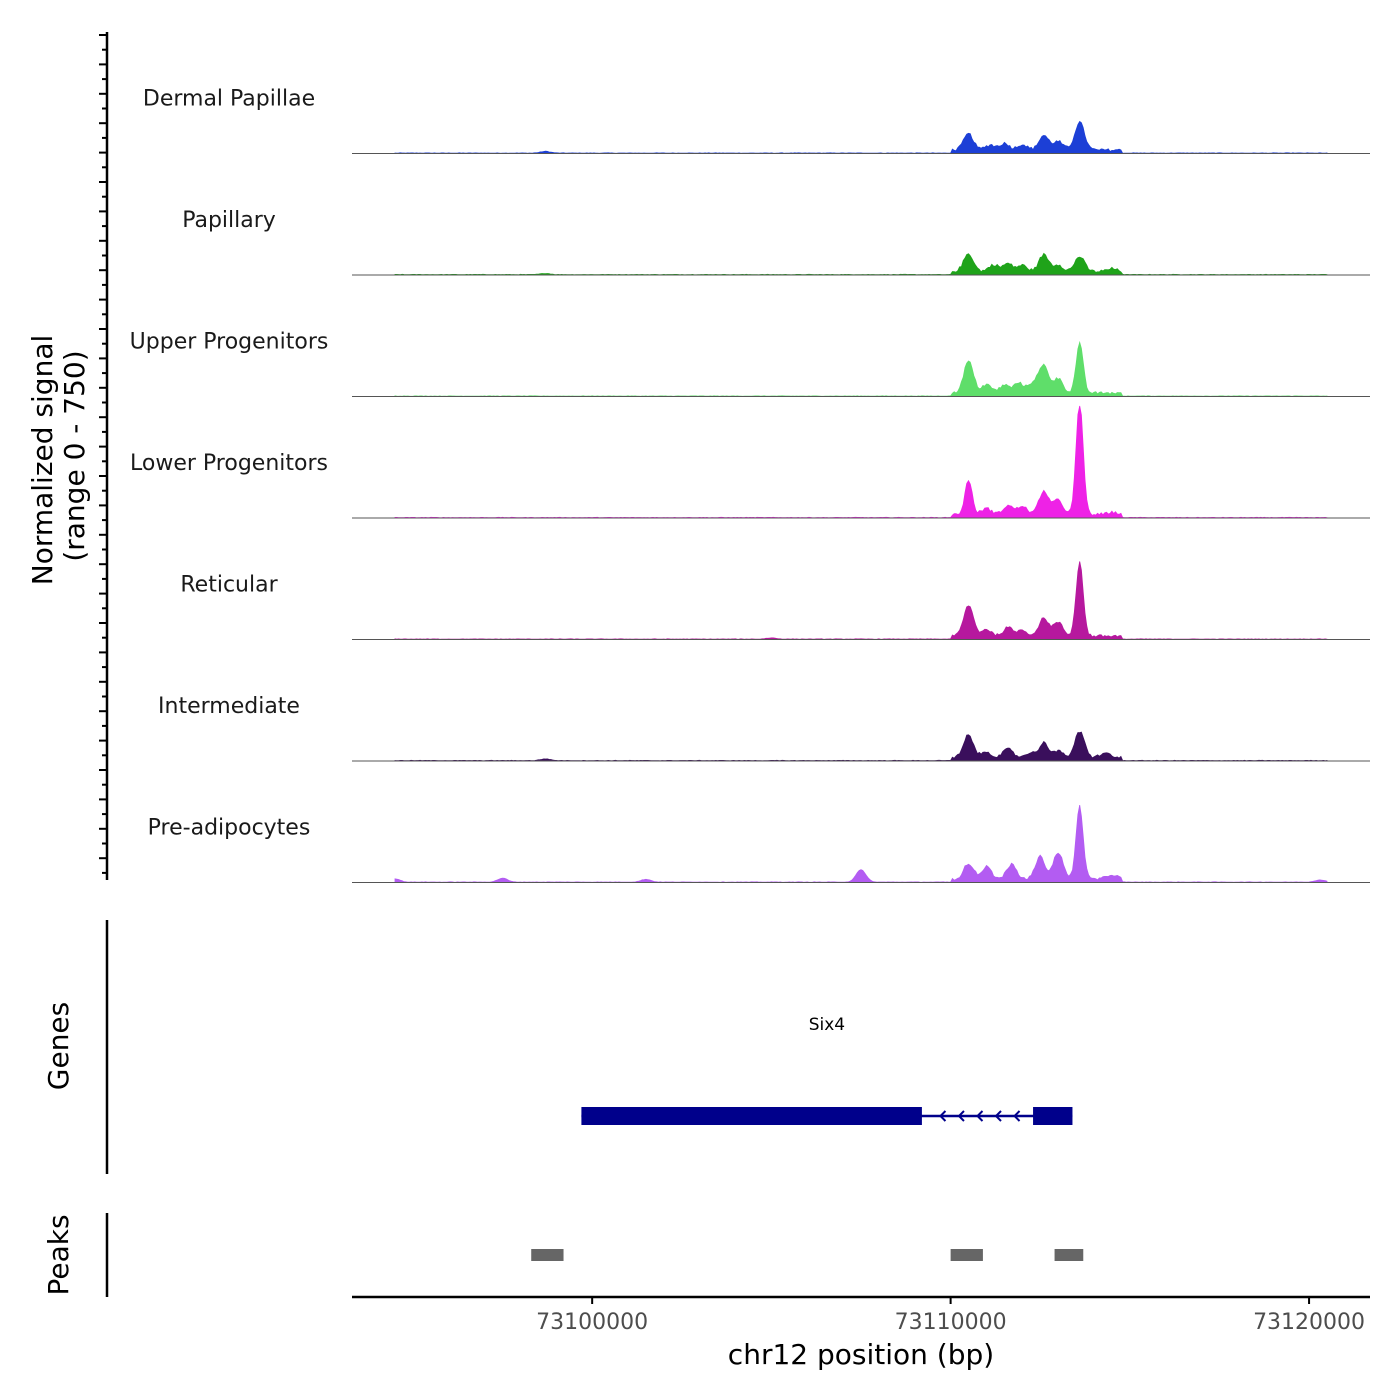 The width and height of the screenshot is (1400, 1400). I want to click on x-tick-label: 73120000, so click(1309, 1322).